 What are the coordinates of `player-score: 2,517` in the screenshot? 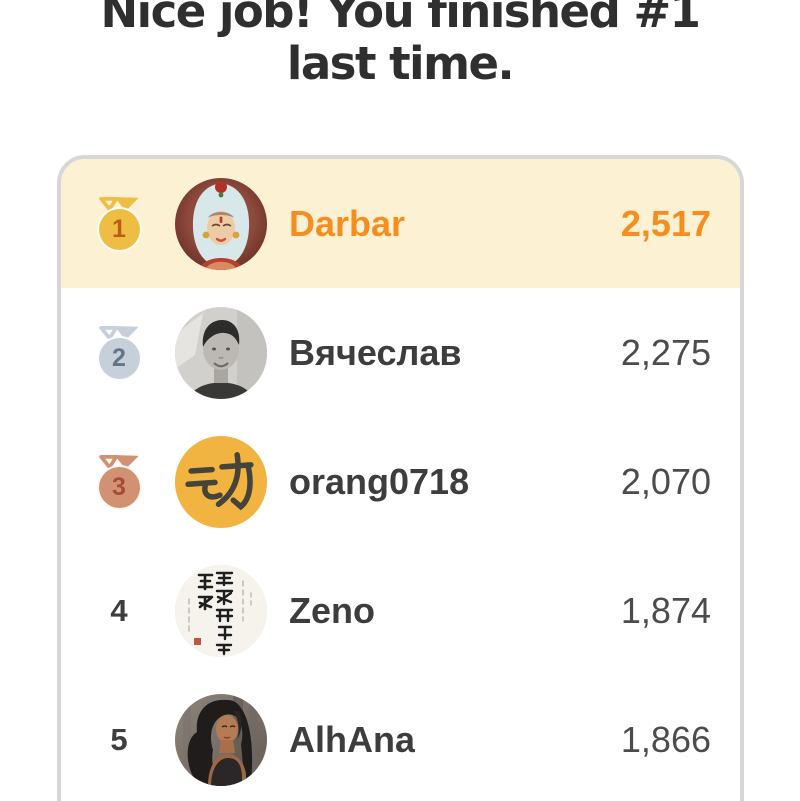 It's located at (665, 223).